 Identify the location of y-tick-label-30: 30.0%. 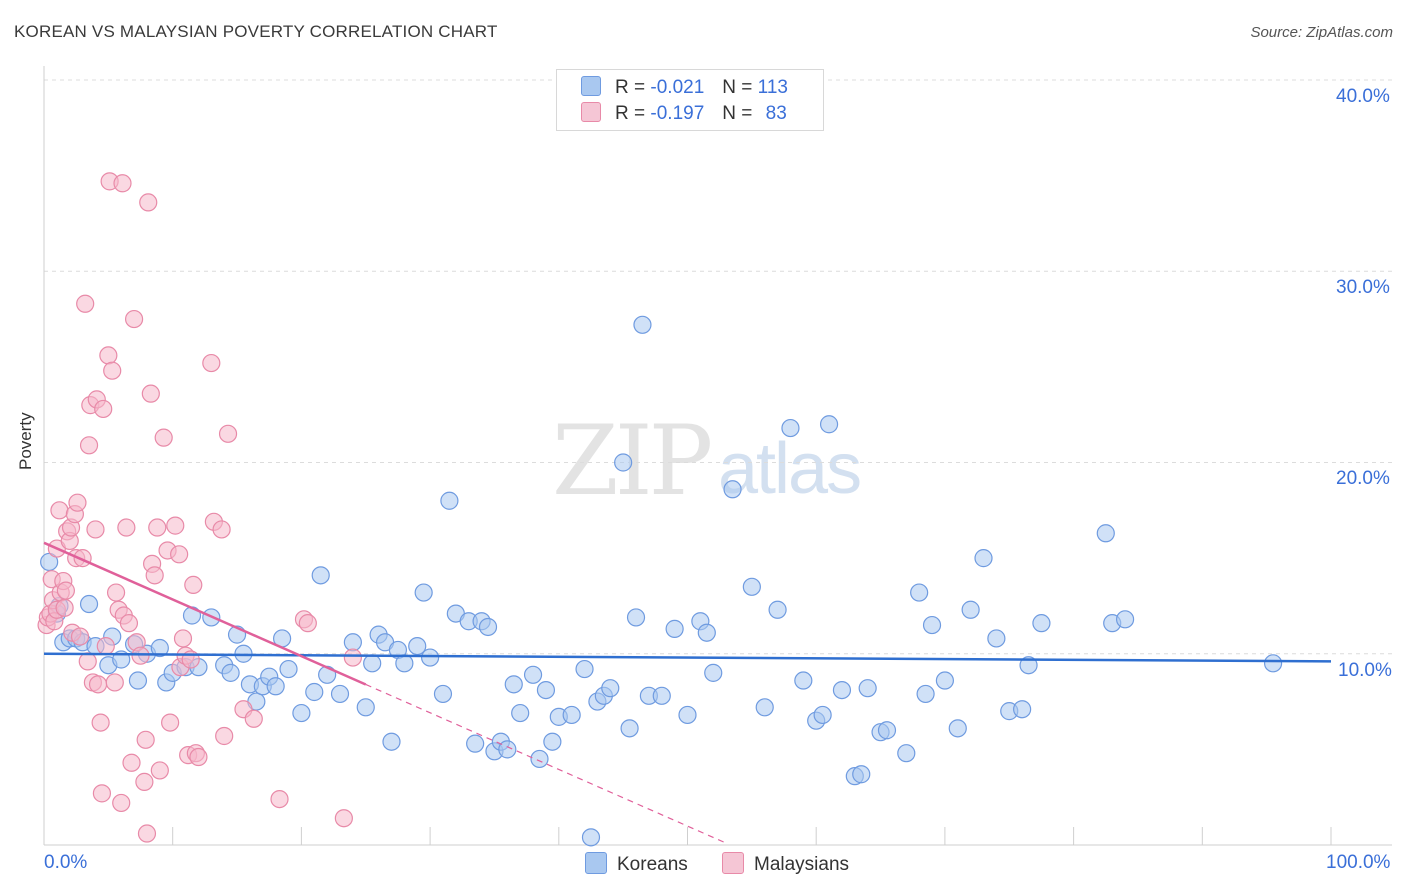
(1363, 287).